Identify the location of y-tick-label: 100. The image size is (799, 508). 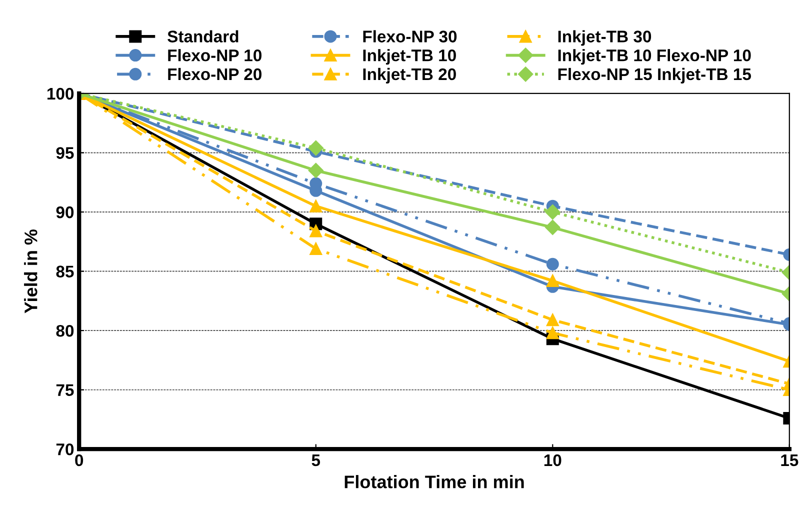
(60, 94).